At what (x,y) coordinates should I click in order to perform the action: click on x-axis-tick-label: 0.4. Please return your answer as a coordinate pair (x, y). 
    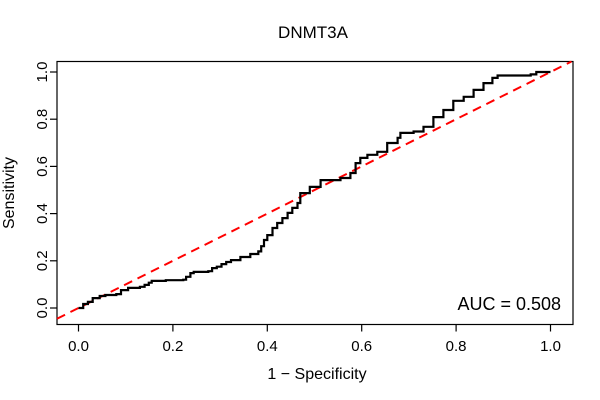
    Looking at the image, I should click on (267, 346).